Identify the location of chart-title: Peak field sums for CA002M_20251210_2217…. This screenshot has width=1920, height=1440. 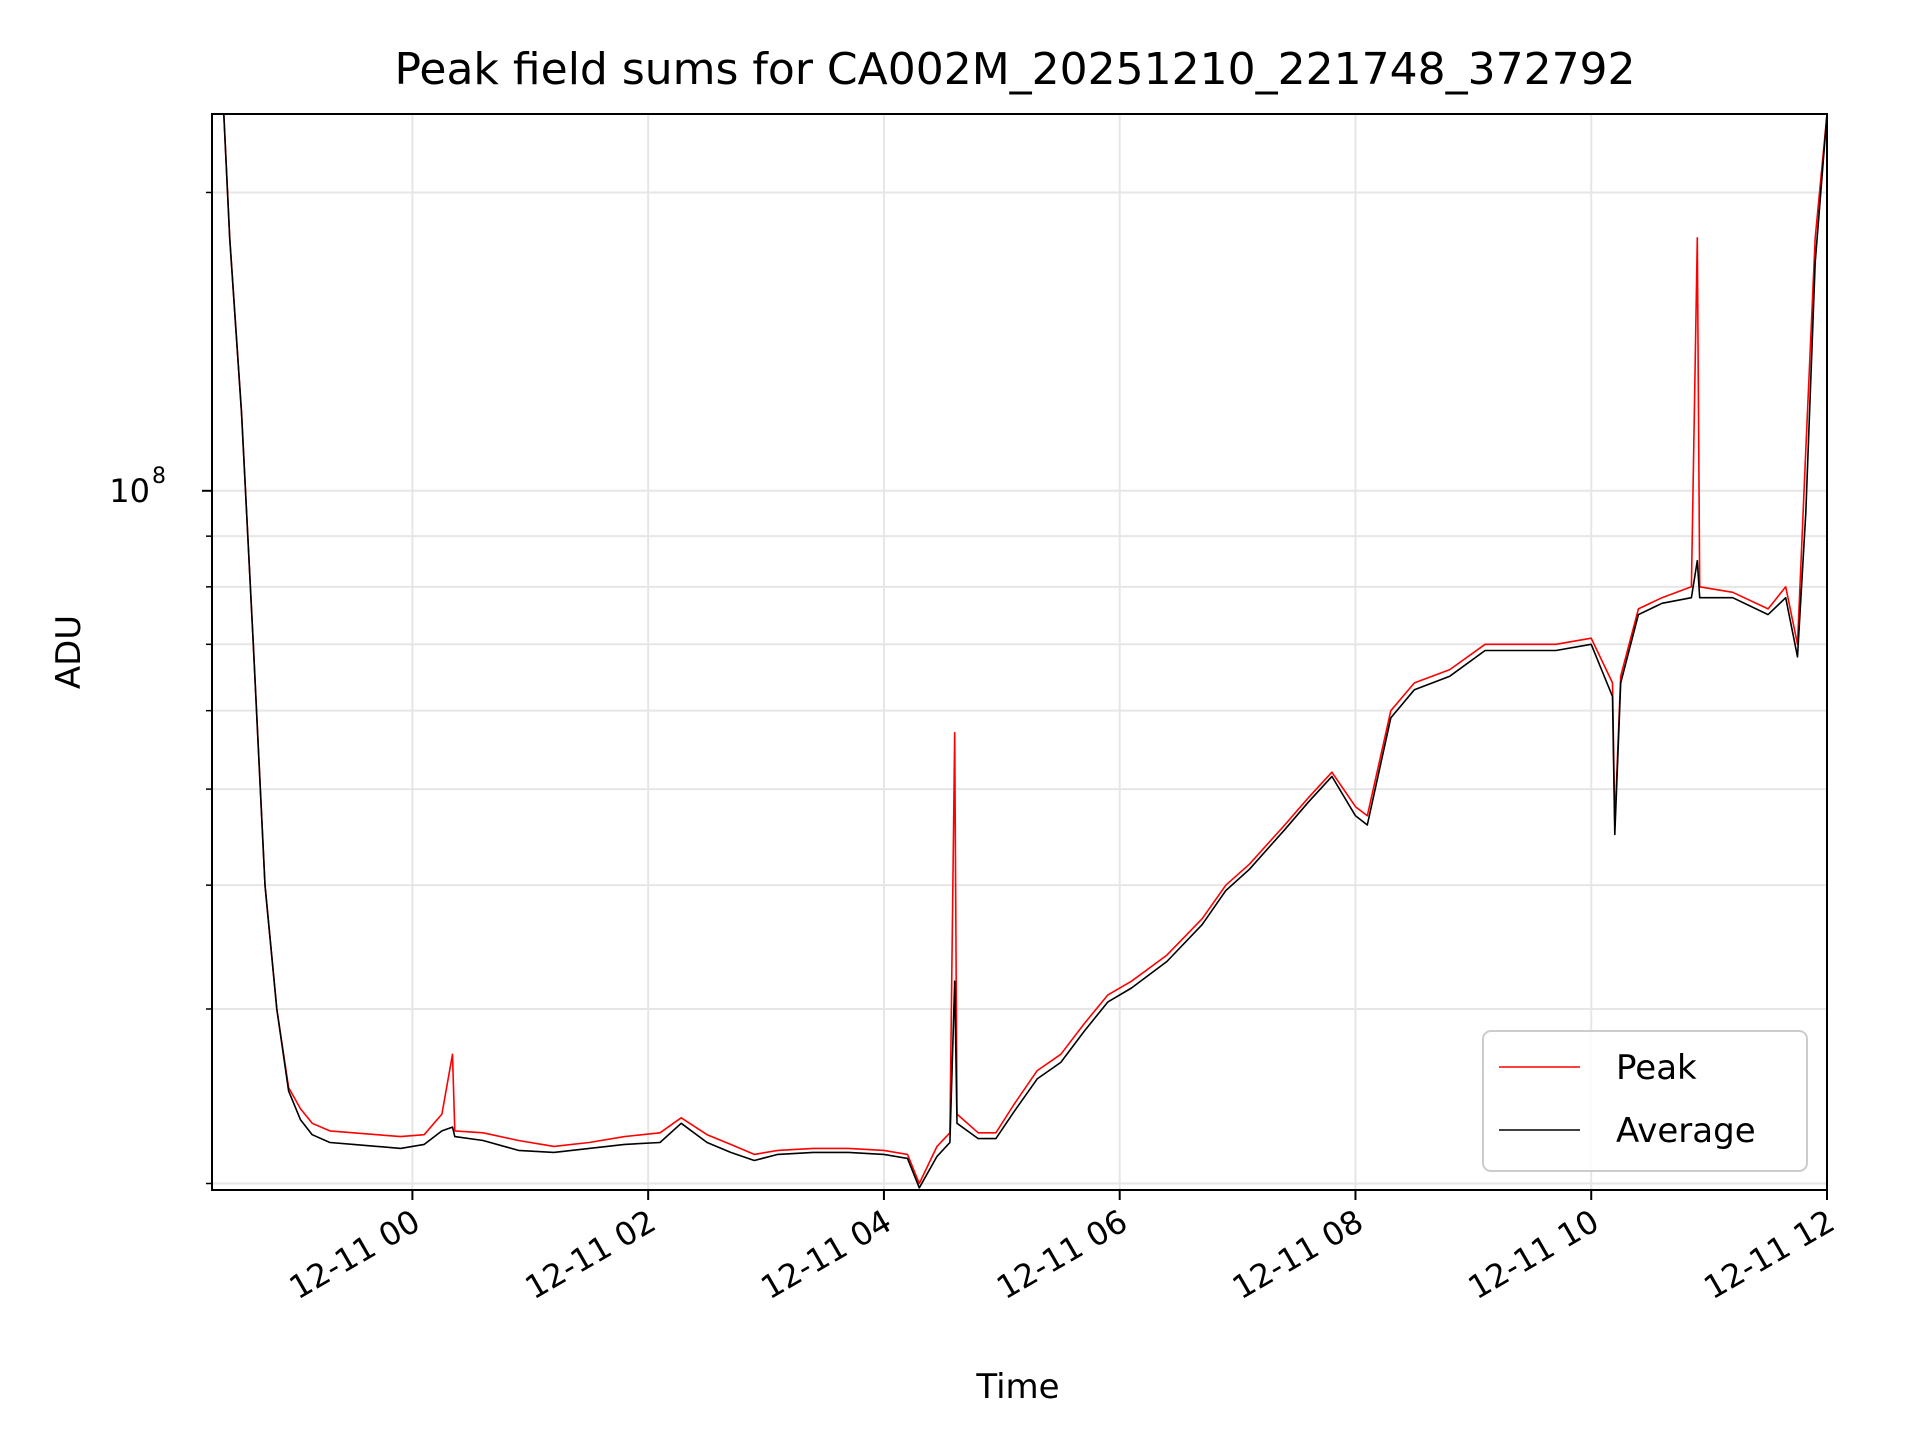
(1014, 69).